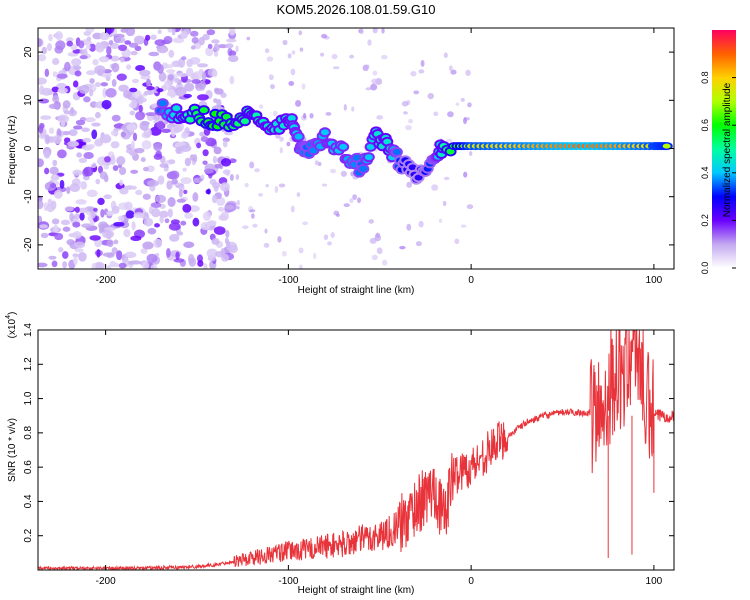 Image resolution: width=750 pixels, height=600 pixels. Describe the element at coordinates (28, 432) in the screenshot. I see `snr-ytick-label: 0.8` at that location.